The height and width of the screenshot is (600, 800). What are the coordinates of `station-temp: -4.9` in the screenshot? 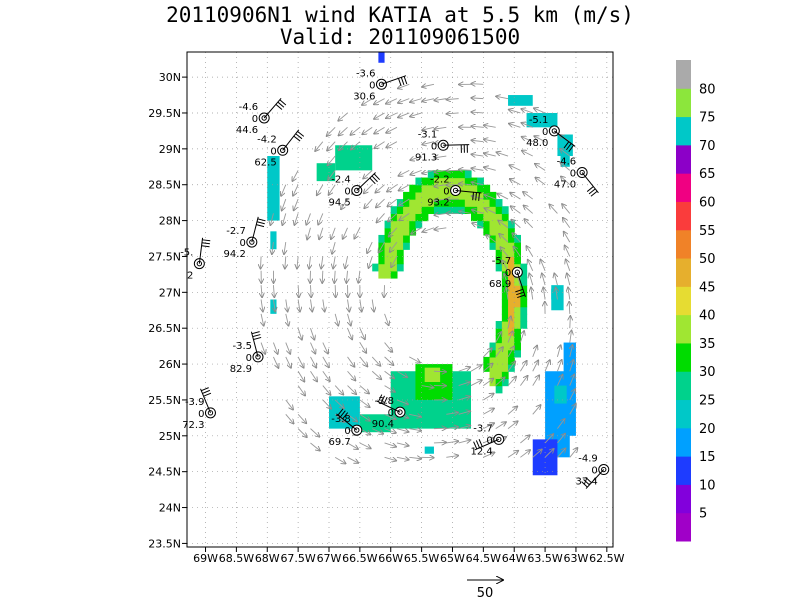 It's located at (588, 459).